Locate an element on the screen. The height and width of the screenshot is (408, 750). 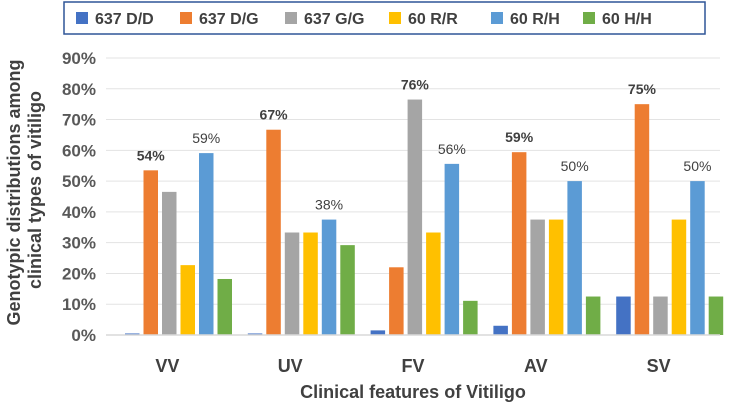
legend-frame is located at coordinates (384, 18).